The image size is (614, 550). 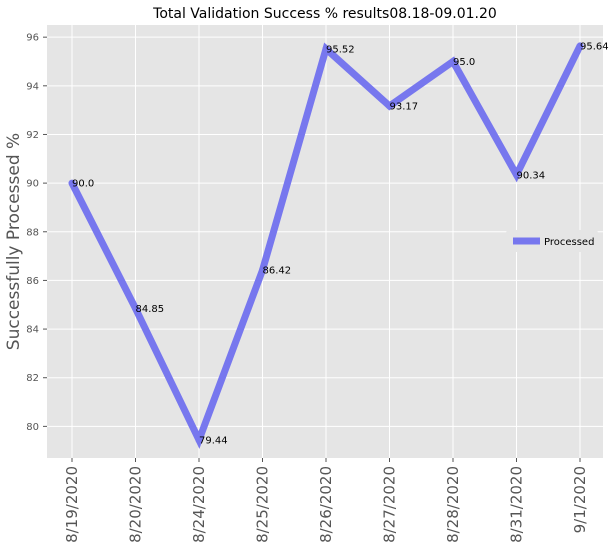 What do you see at coordinates (326, 504) in the screenshot?
I see `x-tick-label: 8/26/2020` at bounding box center [326, 504].